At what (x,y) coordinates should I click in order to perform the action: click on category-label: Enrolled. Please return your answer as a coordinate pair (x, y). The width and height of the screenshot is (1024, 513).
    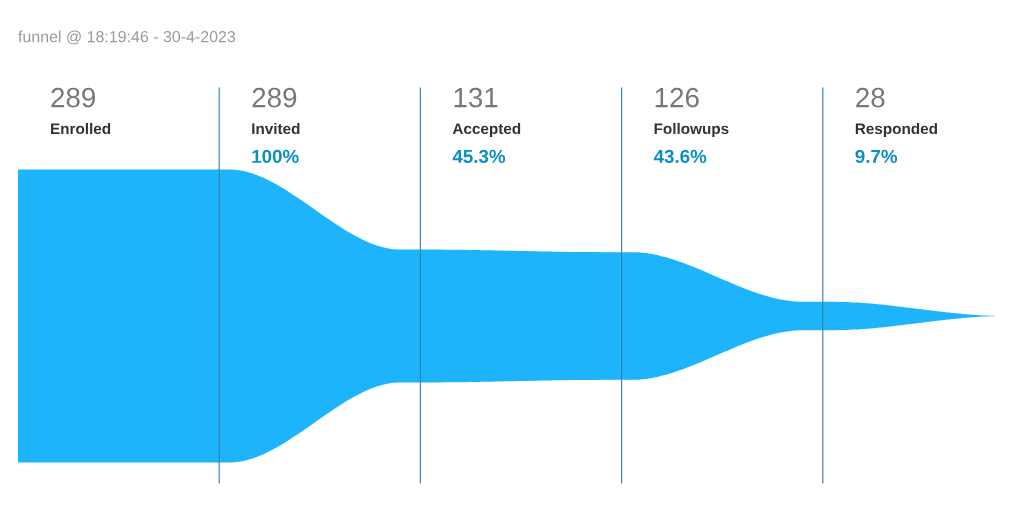
    Looking at the image, I should click on (81, 128).